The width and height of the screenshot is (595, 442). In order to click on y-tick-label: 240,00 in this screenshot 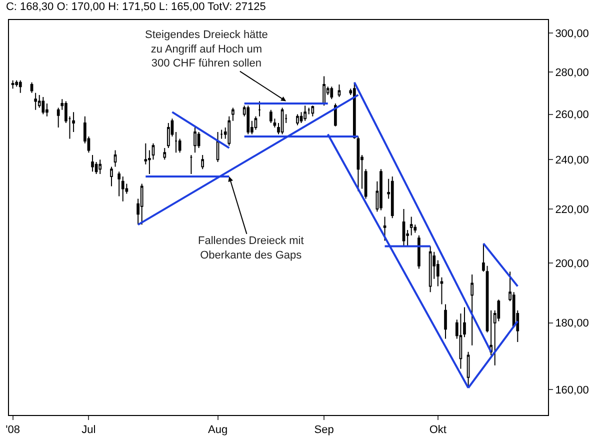, I will do `click(572, 160)`.